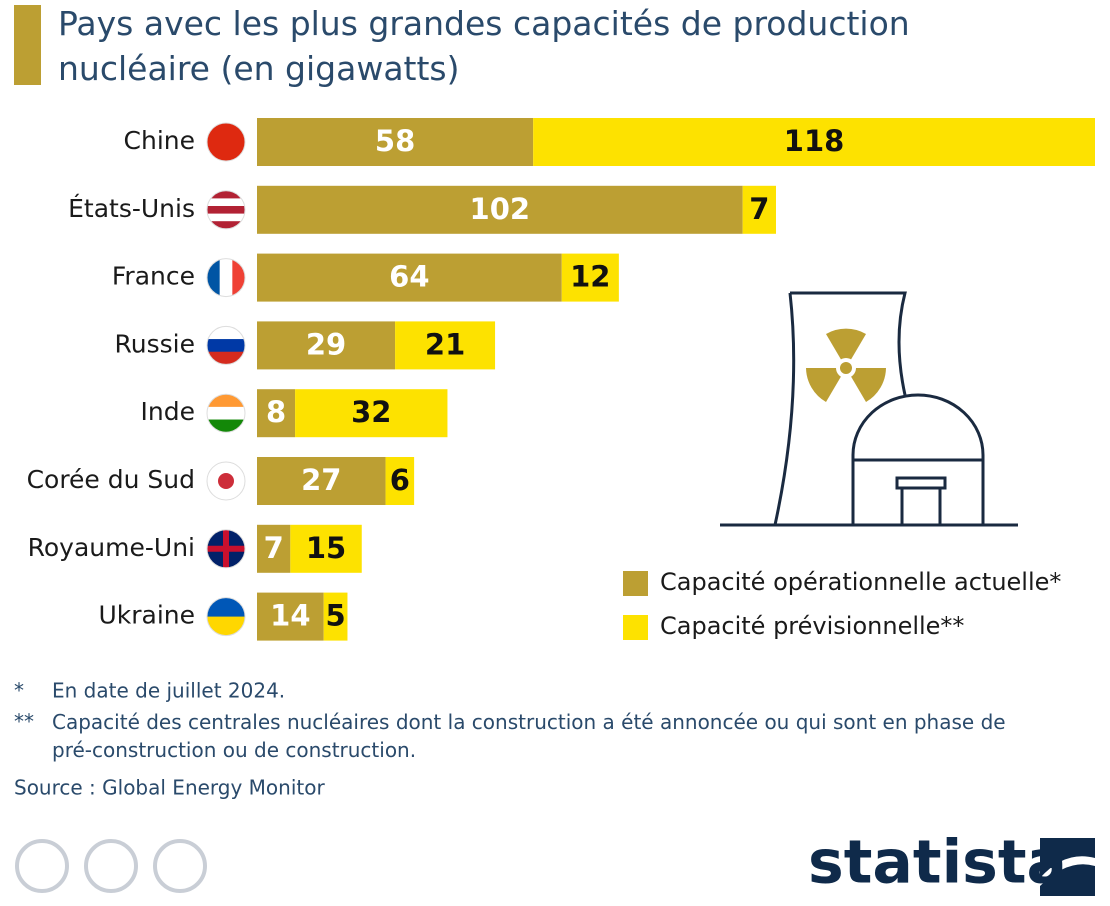 This screenshot has height=906, width=1110. What do you see at coordinates (860, 582) in the screenshot?
I see `legend-label: Capacité opérationnelle actuelle*` at bounding box center [860, 582].